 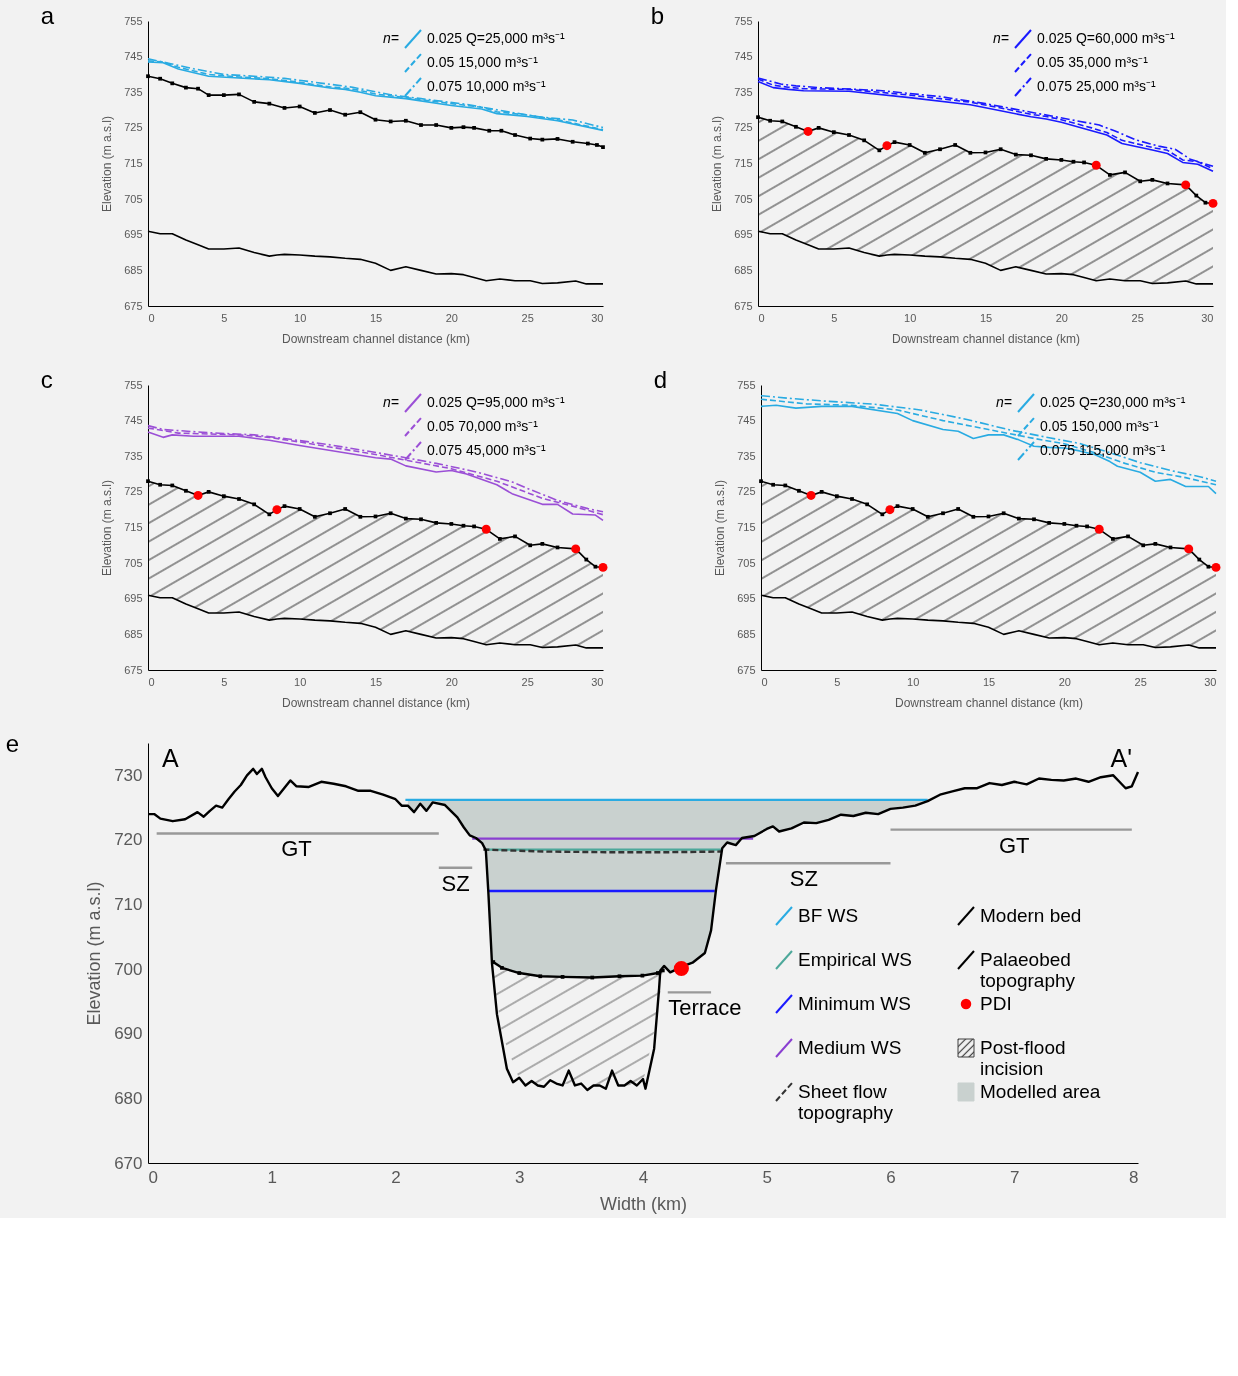 What do you see at coordinates (996, 1003) in the screenshot?
I see `legend-label: PDI` at bounding box center [996, 1003].